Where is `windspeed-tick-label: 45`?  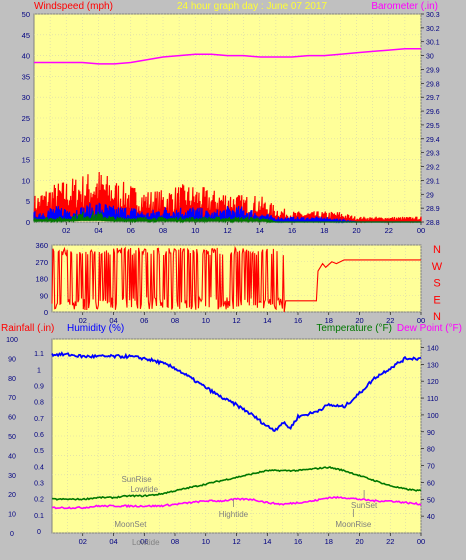
windspeed-tick-label: 45 is located at coordinates (26, 35).